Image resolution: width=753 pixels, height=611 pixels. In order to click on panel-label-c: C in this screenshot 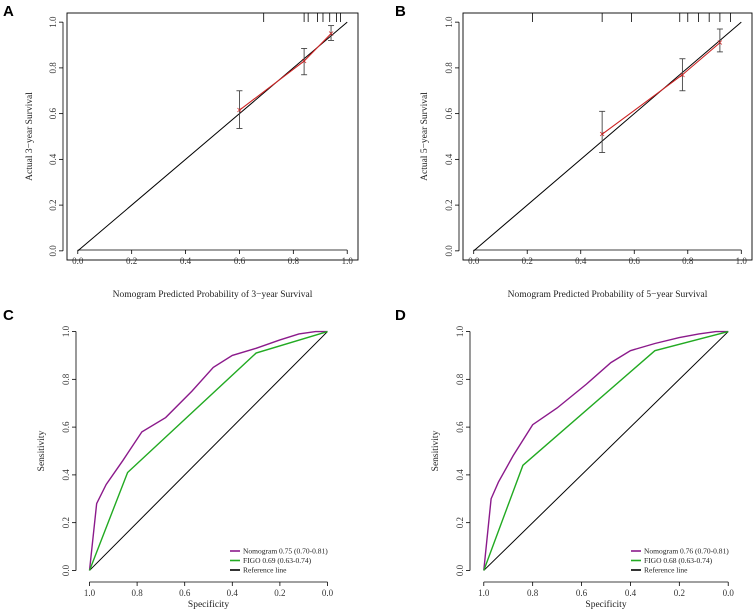, I will do `click(8, 315)`.